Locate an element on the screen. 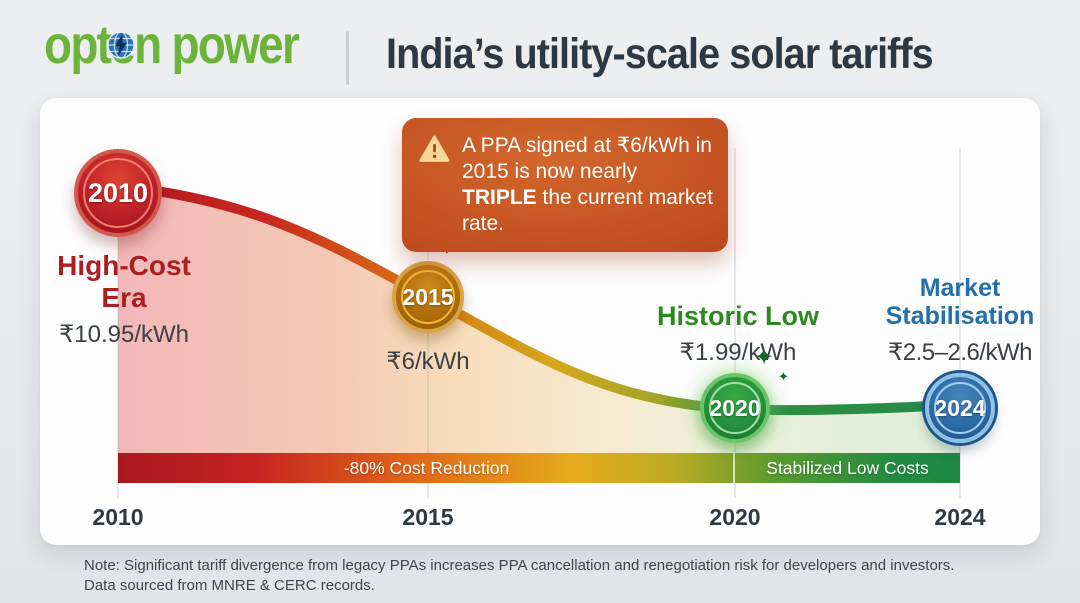  footnote-line-2: Data sourced from MNRE & CERC records. is located at coordinates (229, 585).